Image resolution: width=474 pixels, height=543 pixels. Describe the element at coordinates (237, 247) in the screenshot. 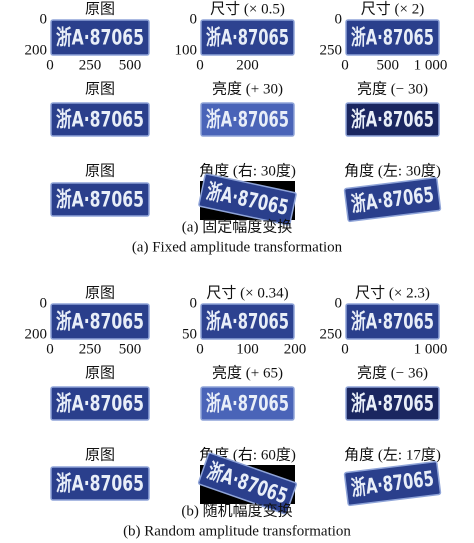

I see `caption-en: (a) Fixed amplitude transformation` at that location.